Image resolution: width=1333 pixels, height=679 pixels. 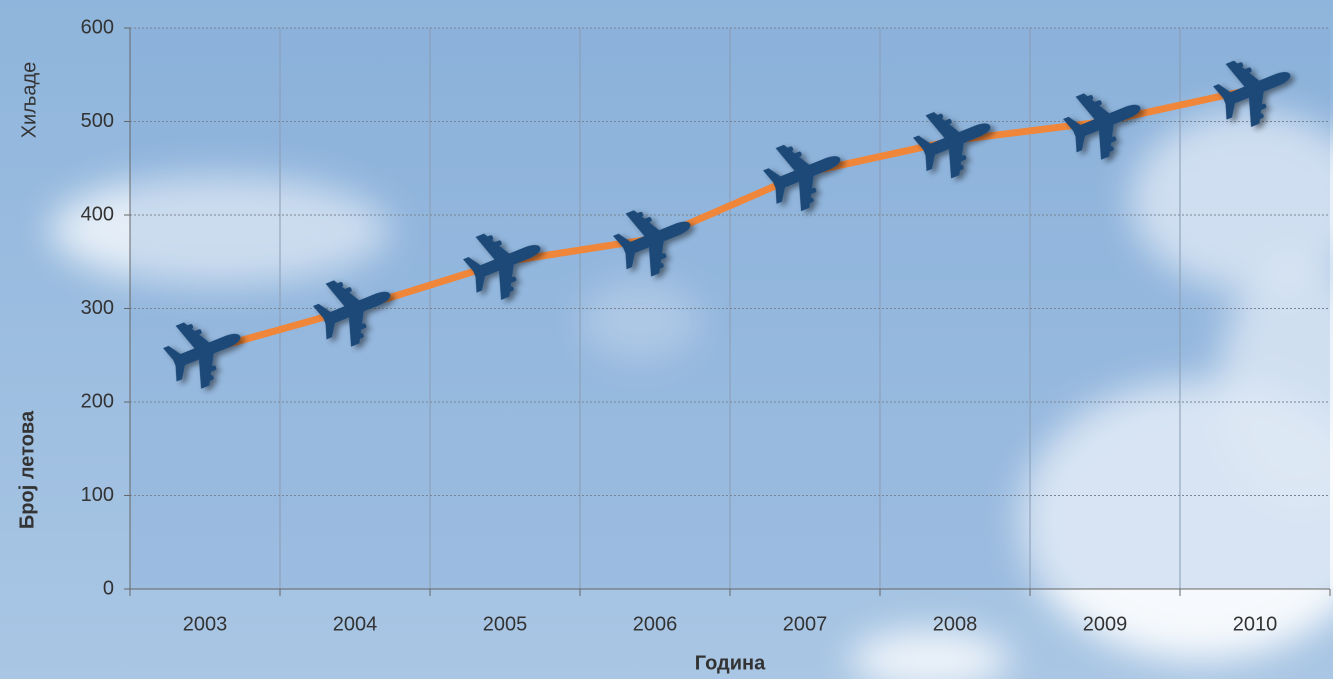 I want to click on x-tick-label: 2010, so click(x=1255, y=624).